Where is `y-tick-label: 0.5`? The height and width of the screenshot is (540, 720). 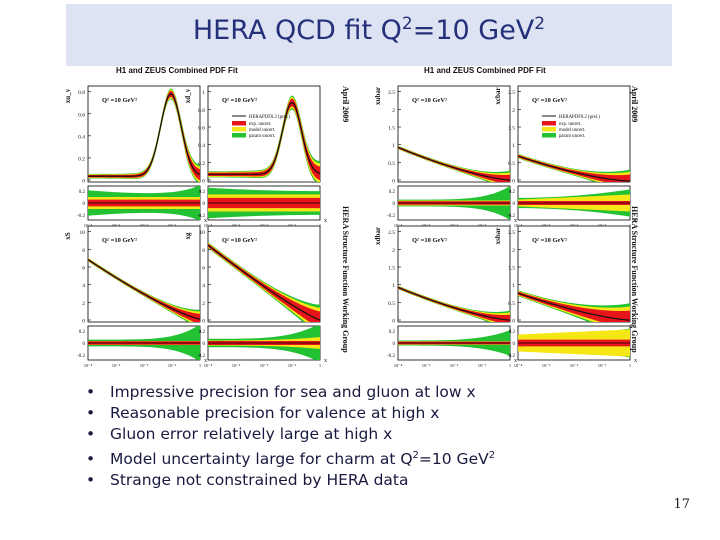 y-tick-label: 0.5 is located at coordinates (511, 304).